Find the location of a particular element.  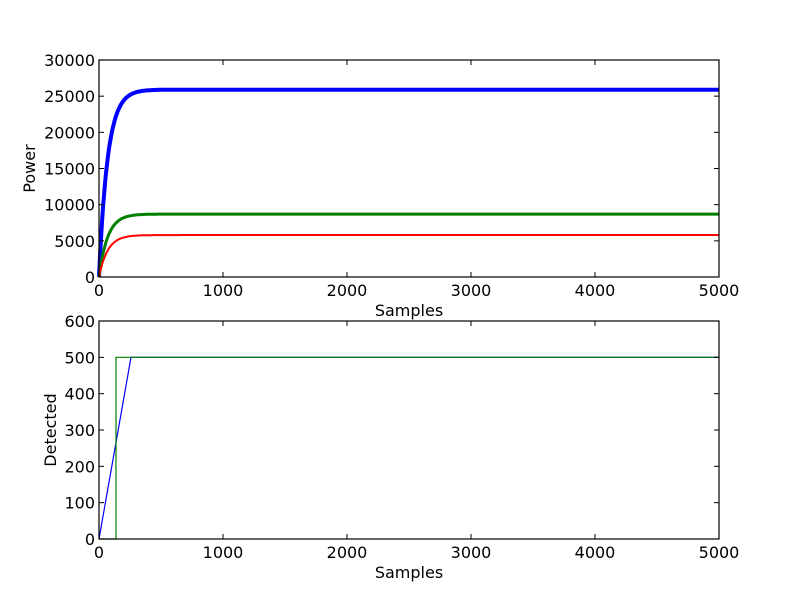

y-tick-label: 10000 is located at coordinates (69, 205).